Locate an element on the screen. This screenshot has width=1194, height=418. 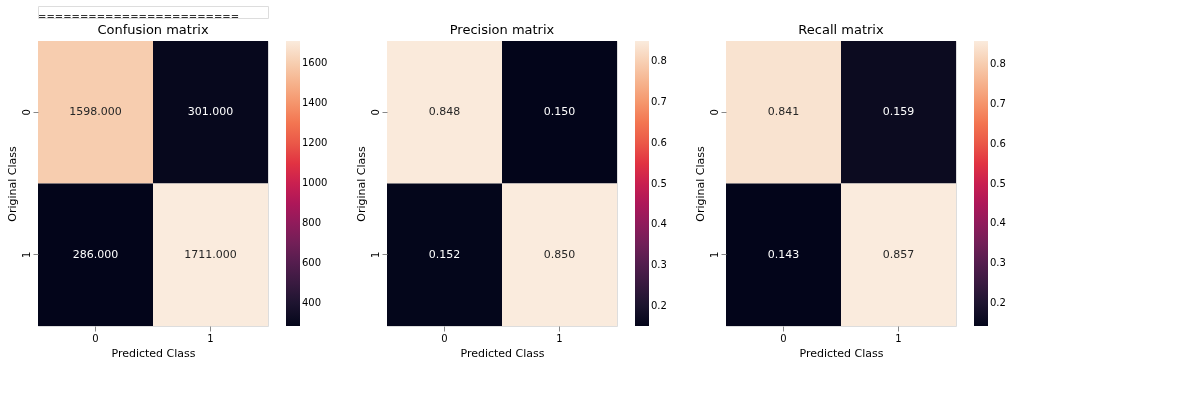
data-label: 0.841 is located at coordinates (783, 112).